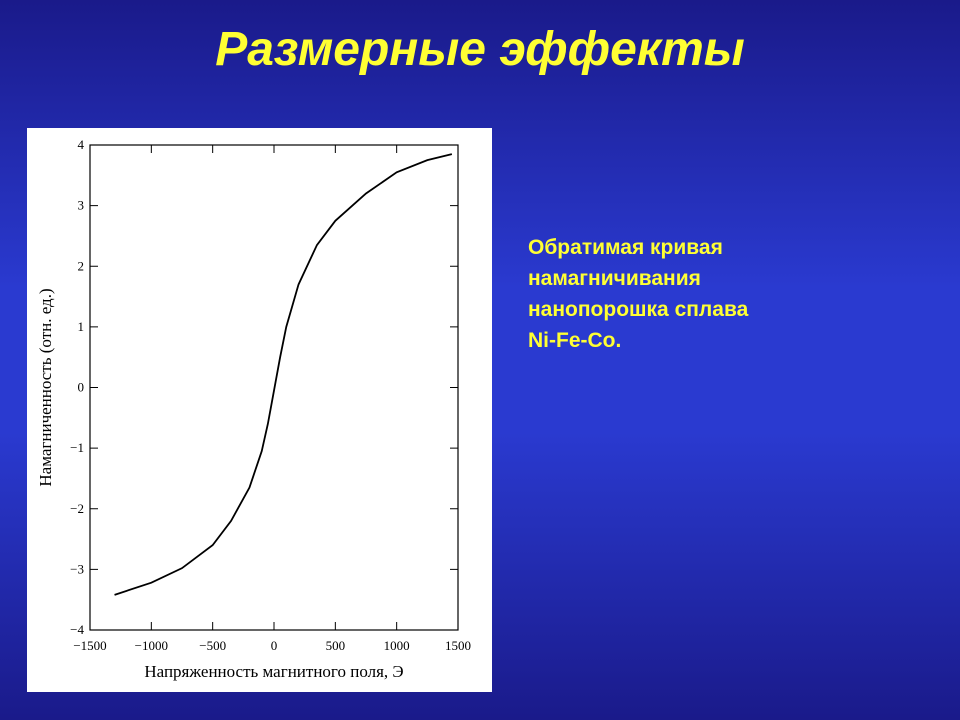  Describe the element at coordinates (458, 645) in the screenshot. I see `x-tick-label: 1500` at that location.